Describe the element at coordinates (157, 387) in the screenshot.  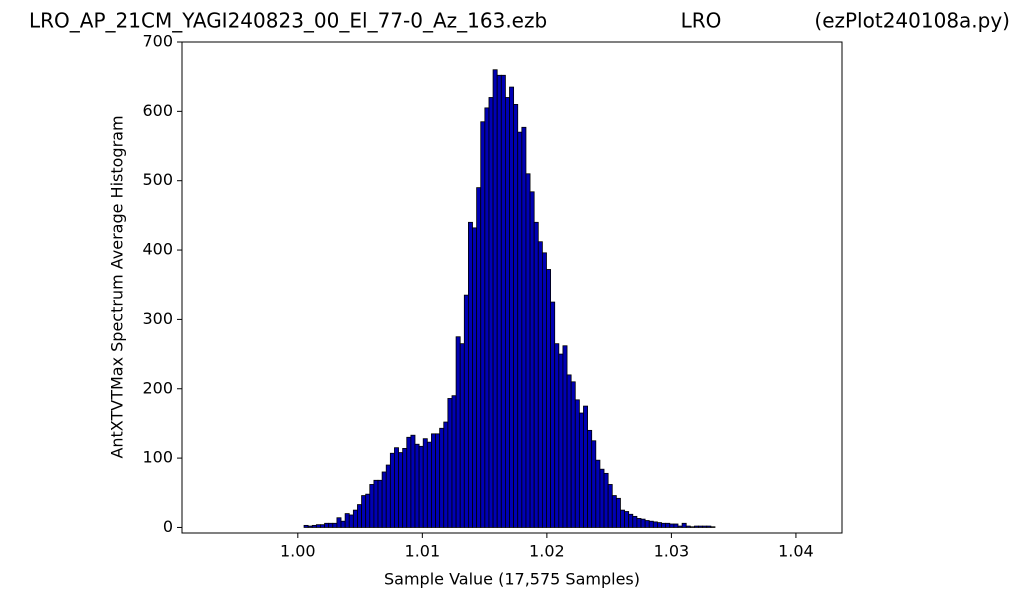
I see `y-tick-label: 200` at that location.